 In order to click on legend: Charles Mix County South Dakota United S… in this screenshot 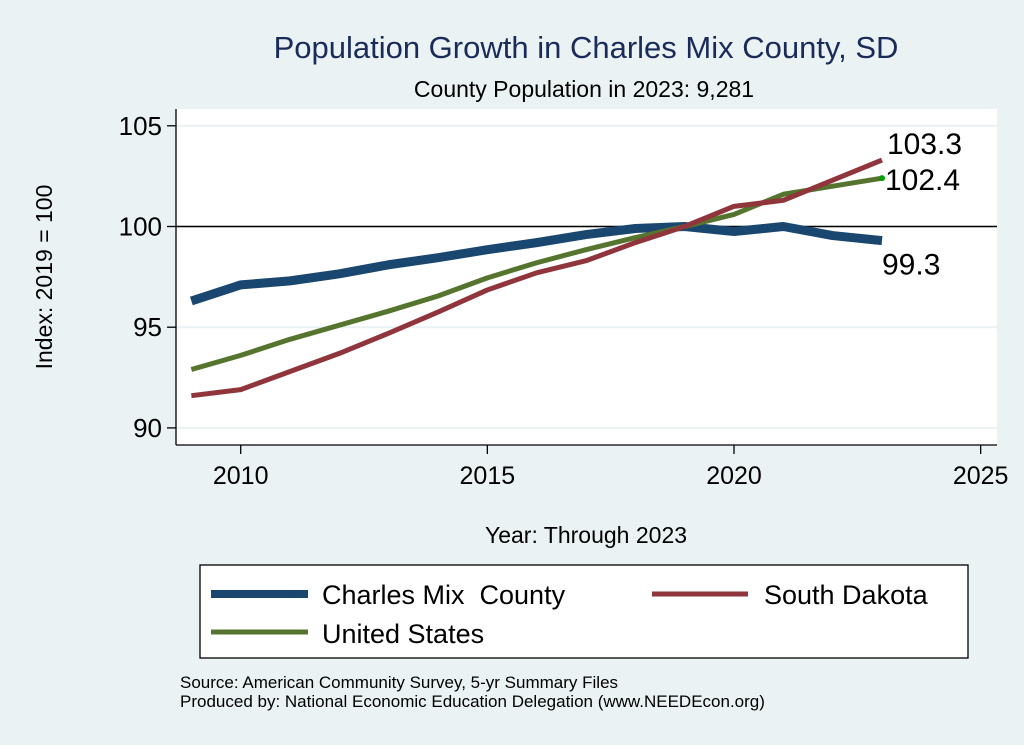, I will do `click(584, 611)`.